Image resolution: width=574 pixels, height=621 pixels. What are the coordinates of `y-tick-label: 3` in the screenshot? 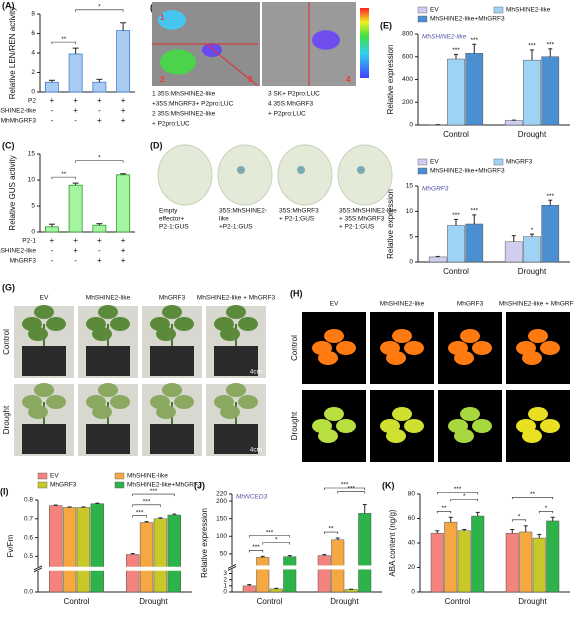 It's located at (225, 573).